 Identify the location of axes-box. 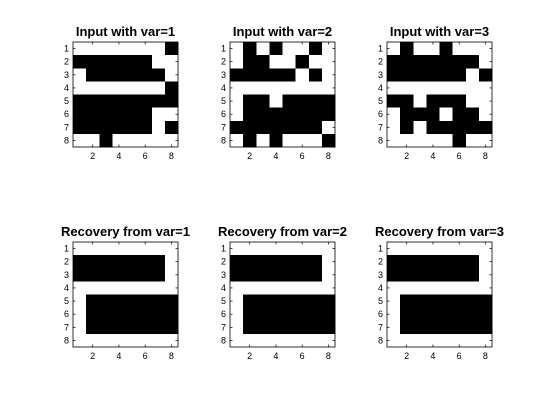
(282, 94).